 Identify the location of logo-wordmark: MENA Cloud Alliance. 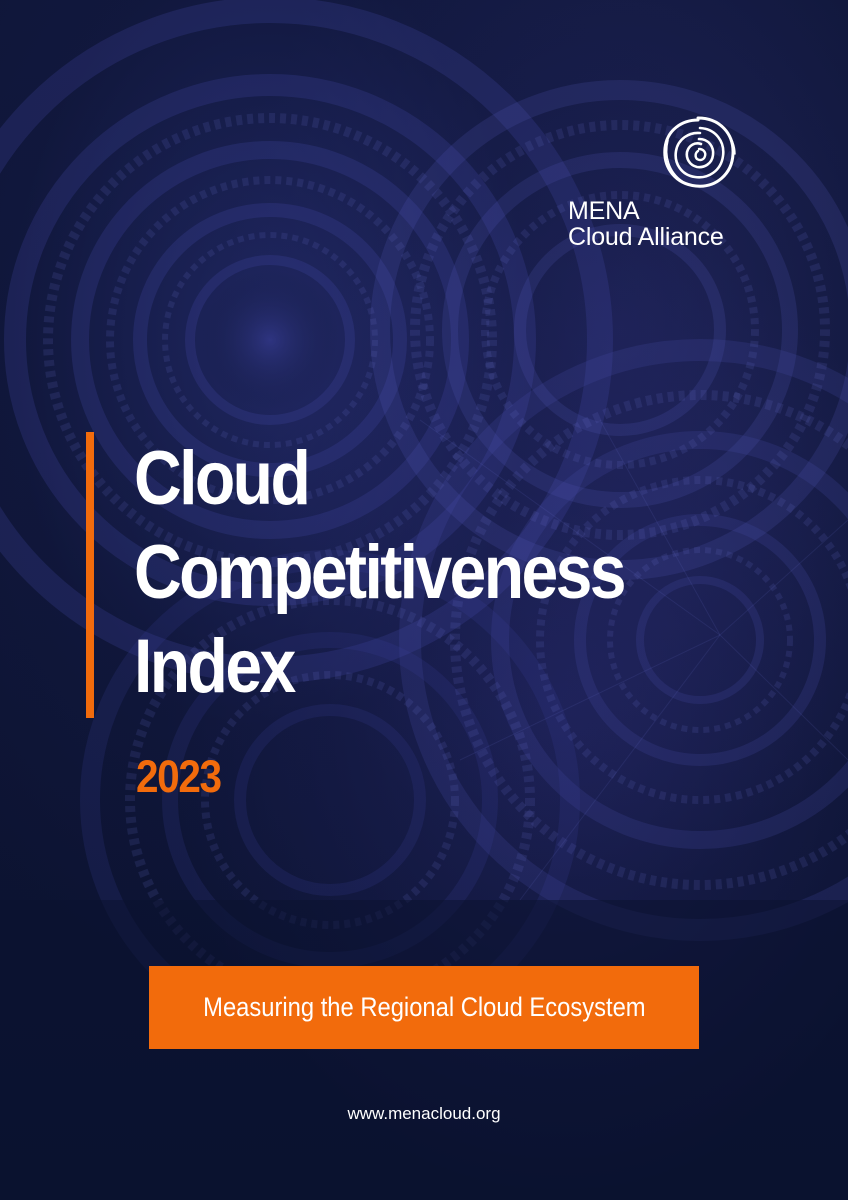
(646, 224).